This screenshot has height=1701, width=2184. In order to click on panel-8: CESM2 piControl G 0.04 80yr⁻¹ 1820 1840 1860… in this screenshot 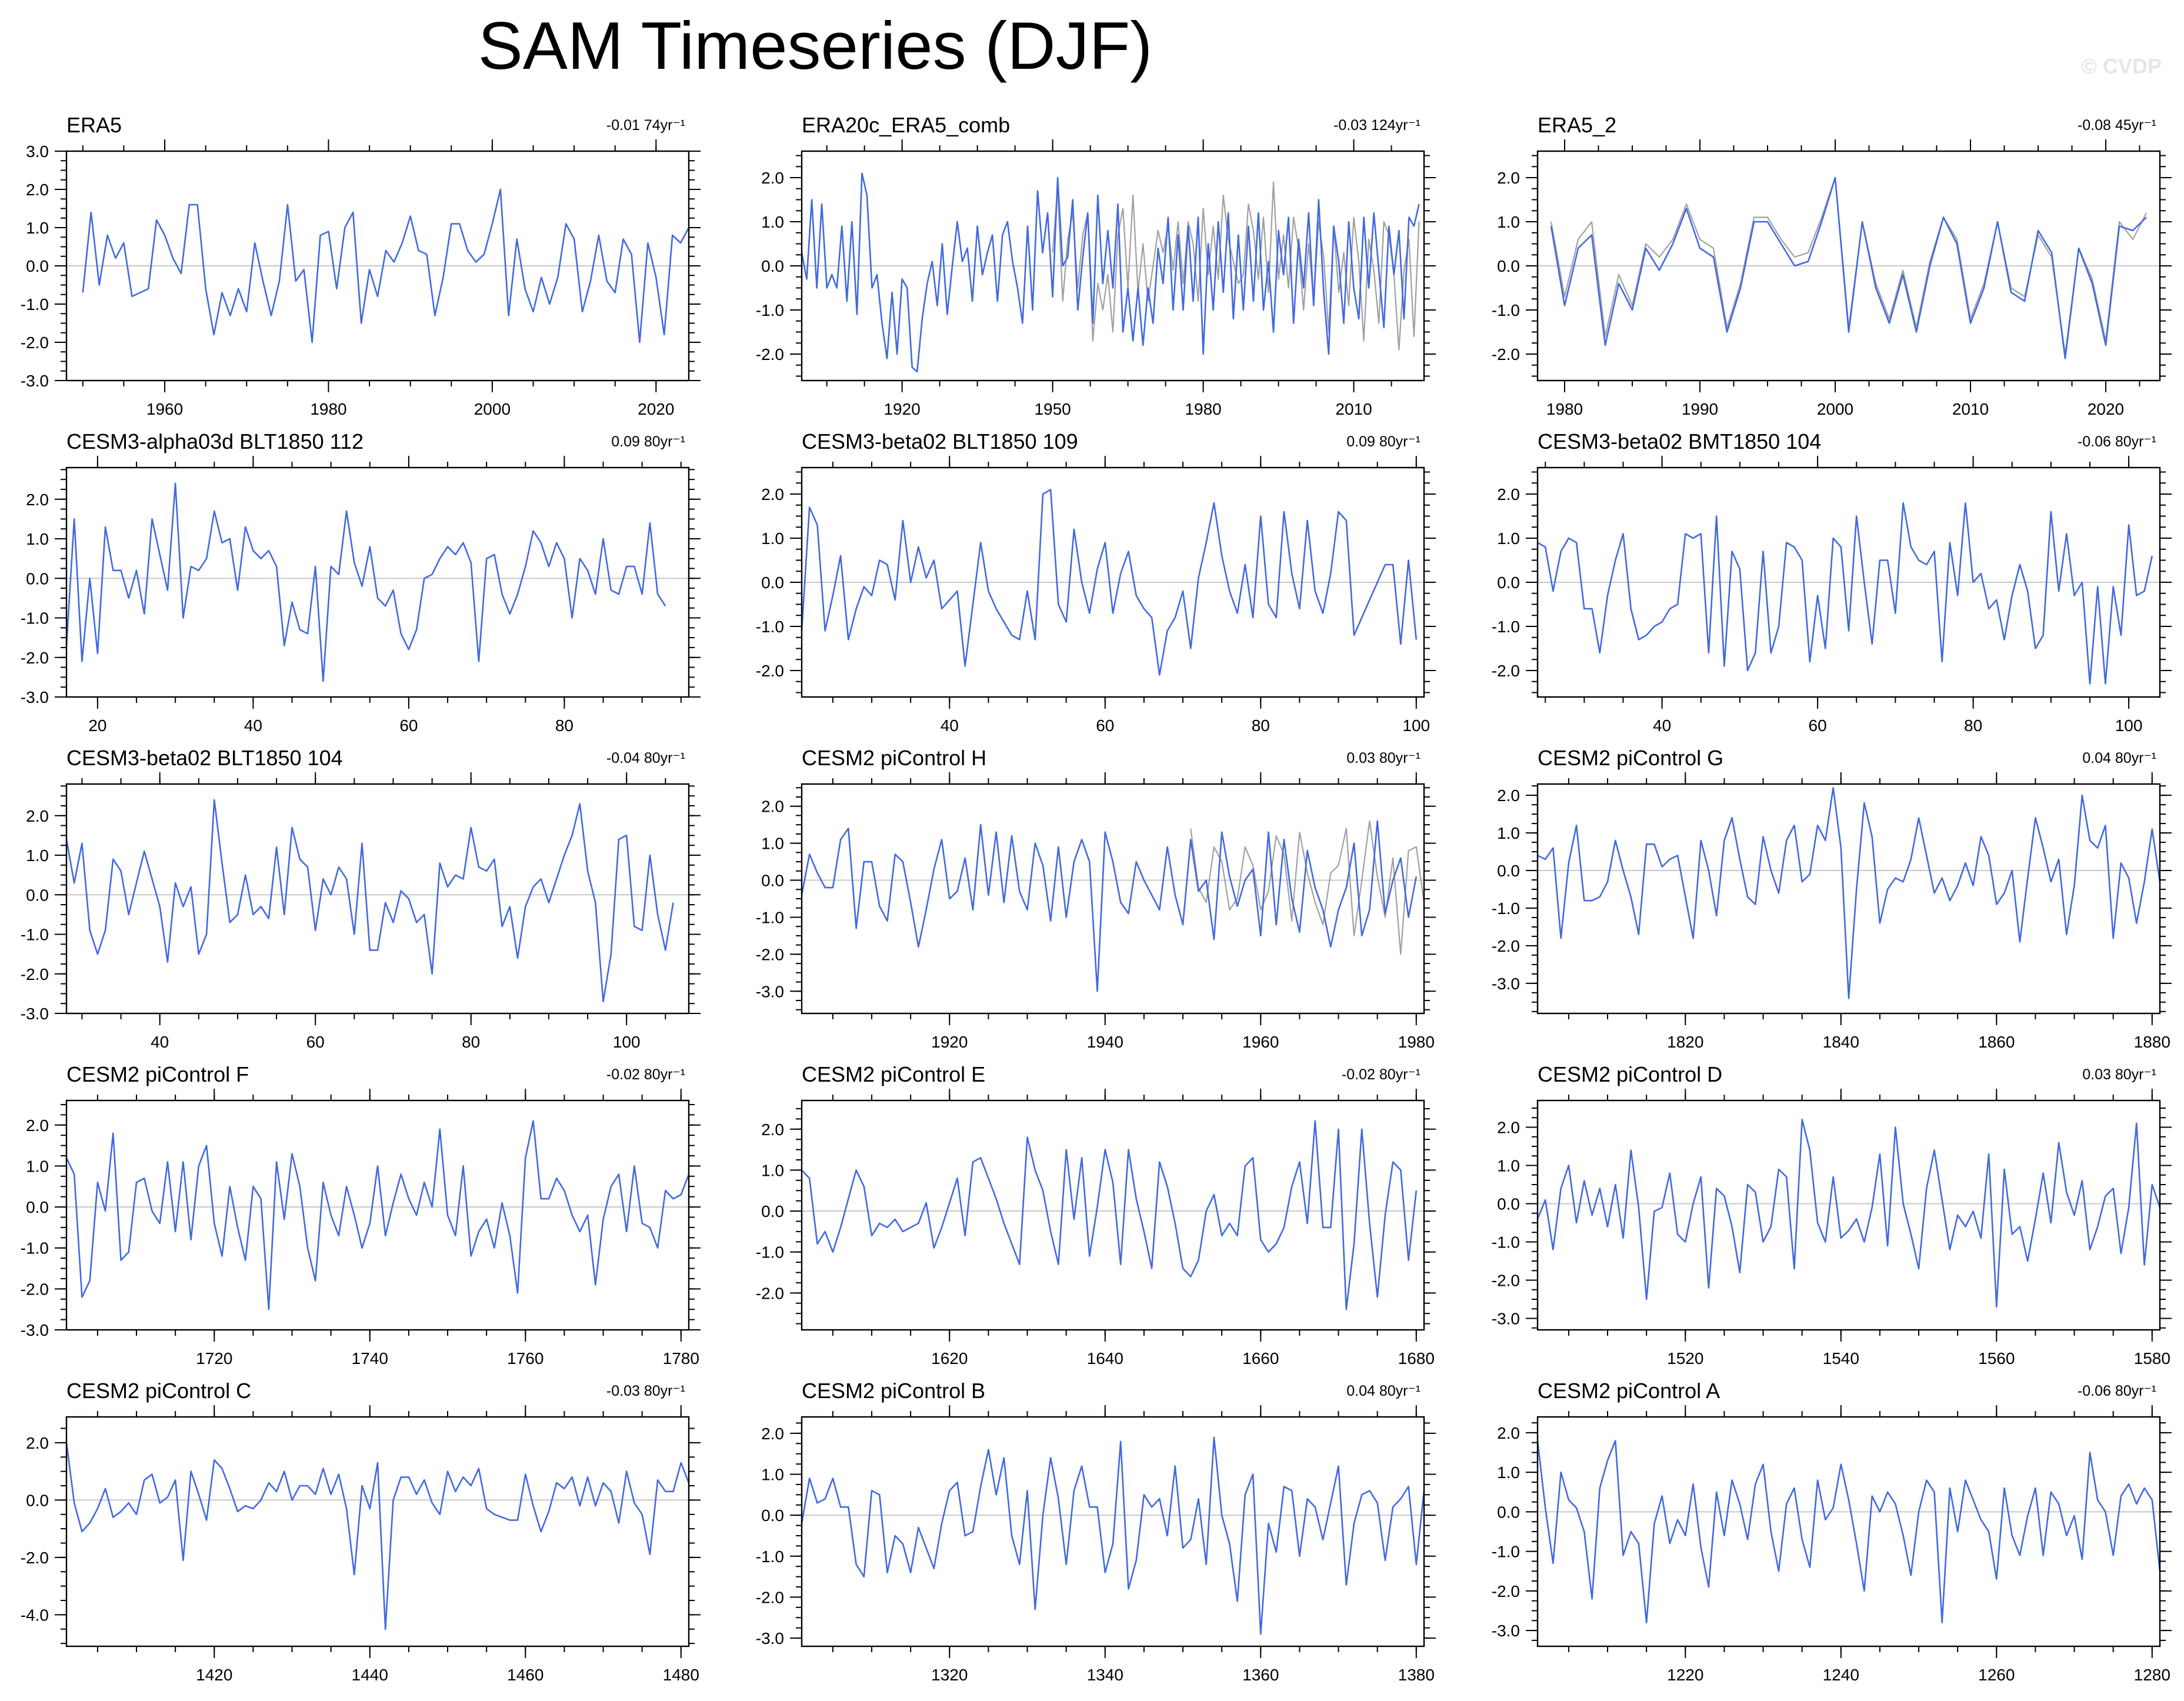, I will do `click(1832, 898)`.